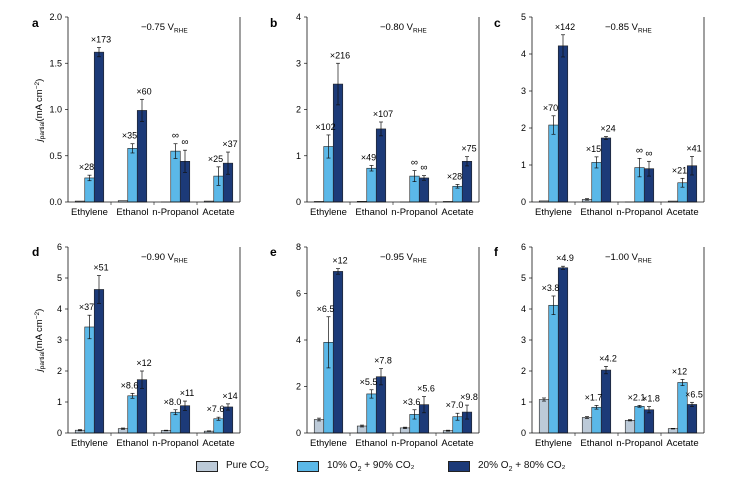 This screenshot has width=737, height=481. What do you see at coordinates (497, 23) in the screenshot?
I see `panel-letter: c` at bounding box center [497, 23].